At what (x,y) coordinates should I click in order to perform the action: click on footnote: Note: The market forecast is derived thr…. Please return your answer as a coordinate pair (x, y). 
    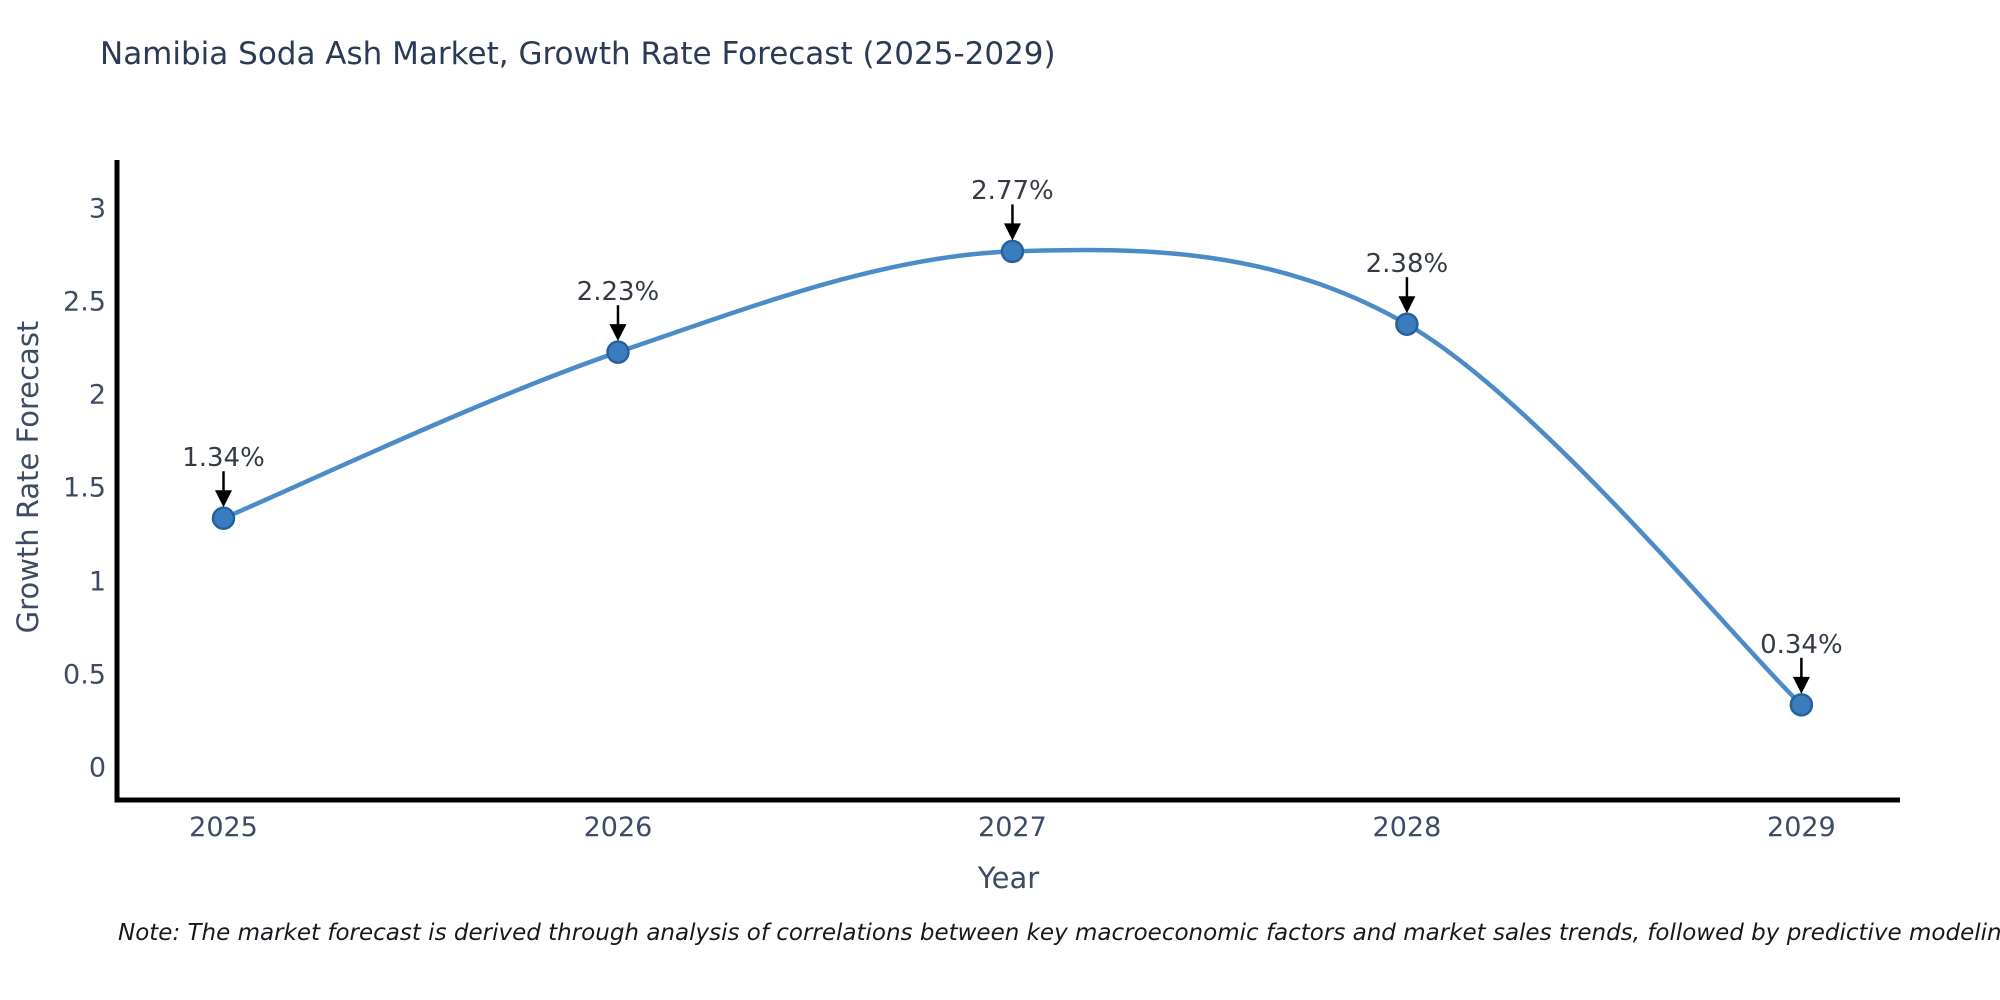
    Looking at the image, I should click on (1059, 933).